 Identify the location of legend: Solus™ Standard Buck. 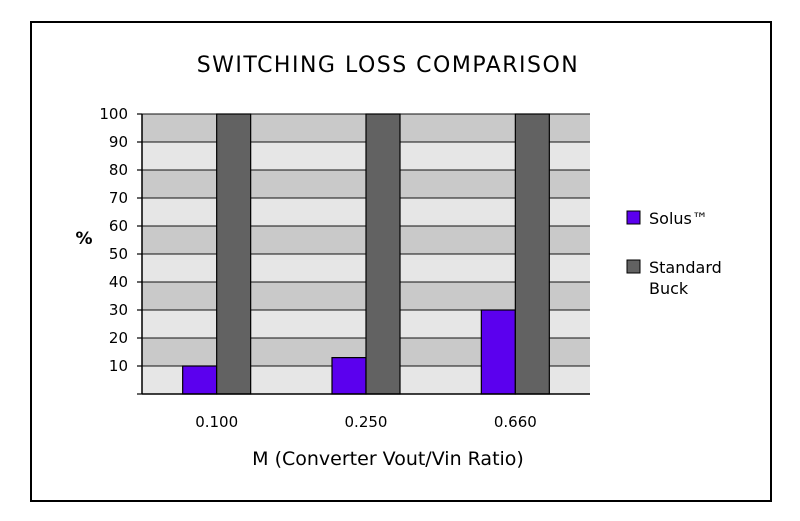
(674, 253).